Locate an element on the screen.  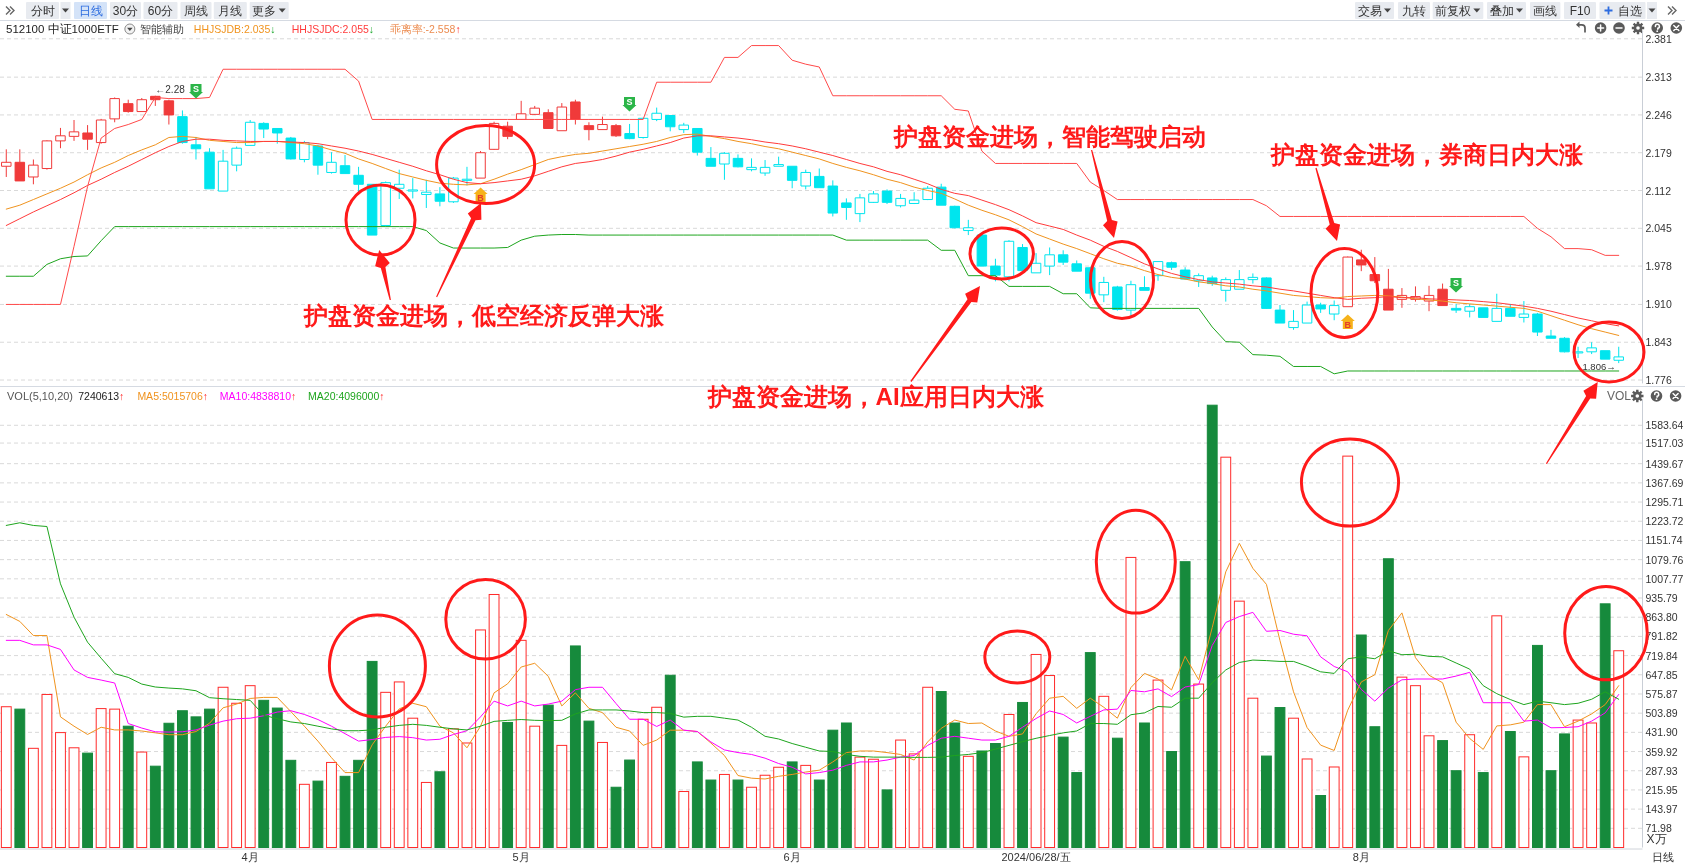
y-tick-label: 2.246 is located at coordinates (1658, 114).